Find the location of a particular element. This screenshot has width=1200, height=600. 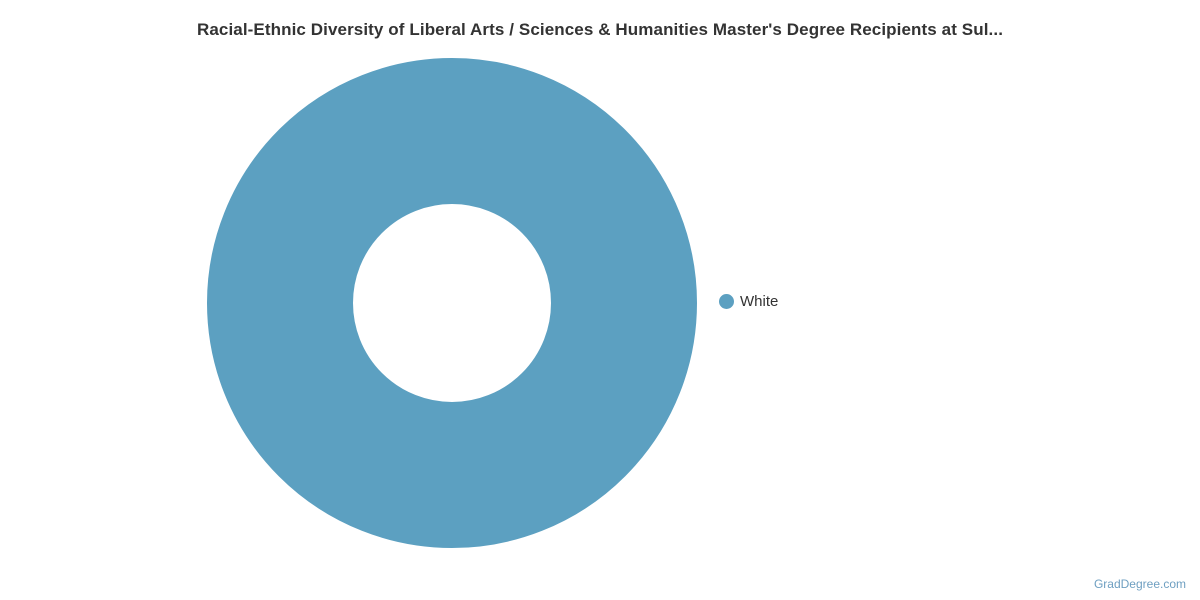

legend-item-white: White is located at coordinates (748, 301).